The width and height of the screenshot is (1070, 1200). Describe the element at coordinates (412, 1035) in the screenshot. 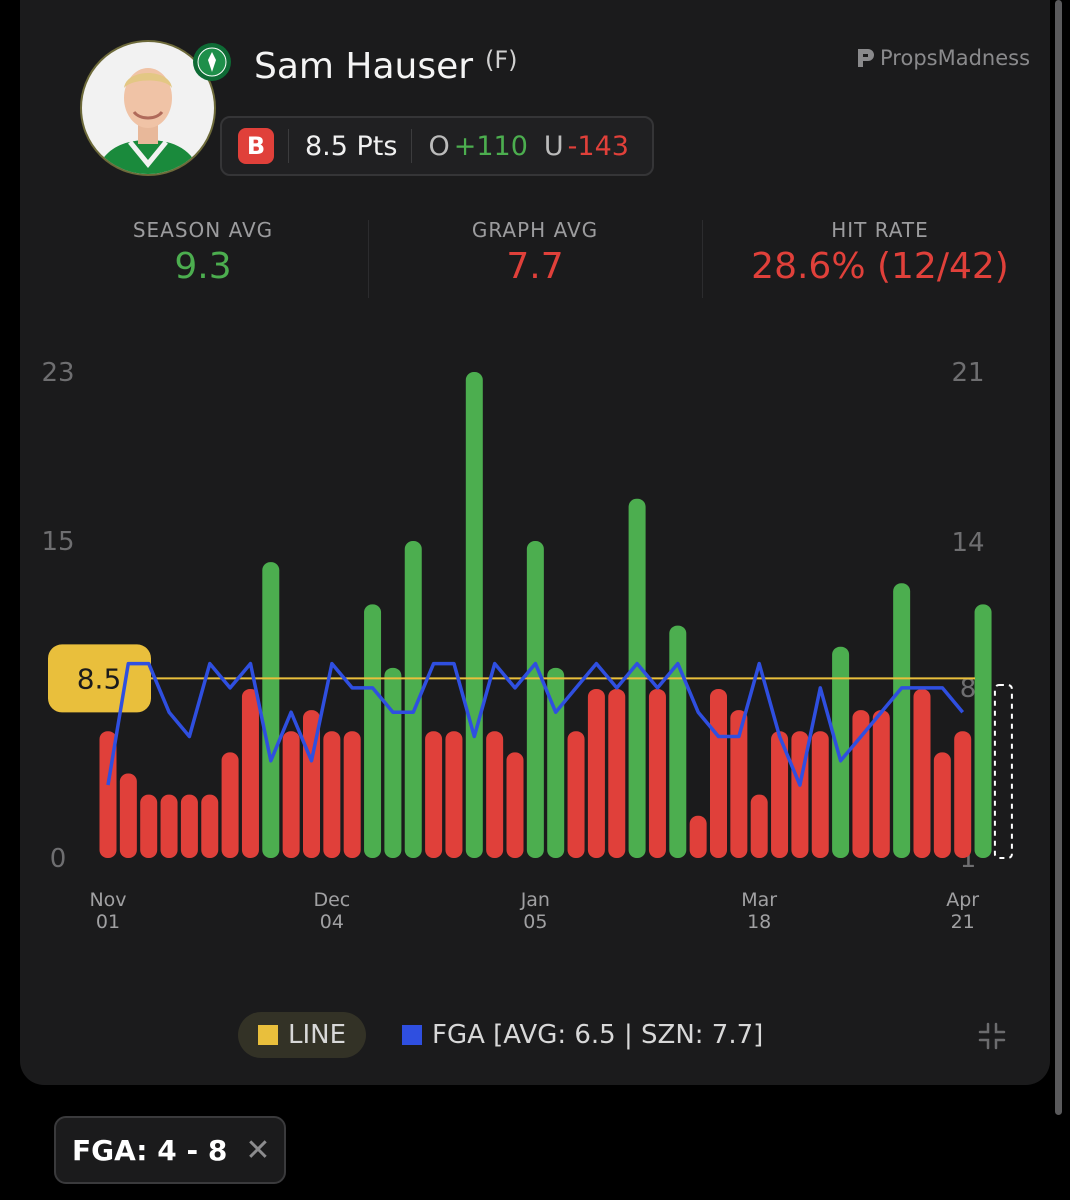

I see `fga-swatch` at that location.